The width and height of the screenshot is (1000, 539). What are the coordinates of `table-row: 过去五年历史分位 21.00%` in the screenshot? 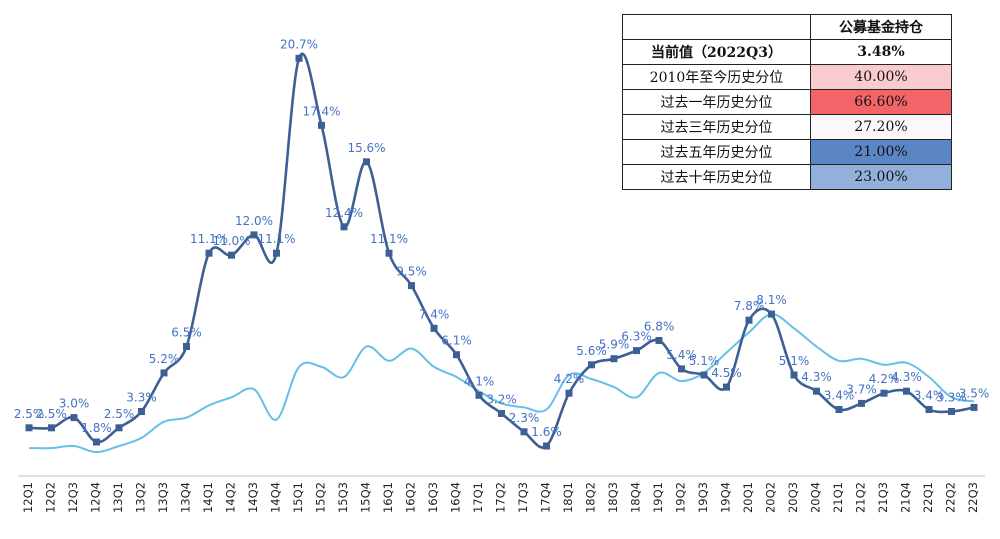 It's located at (787, 152).